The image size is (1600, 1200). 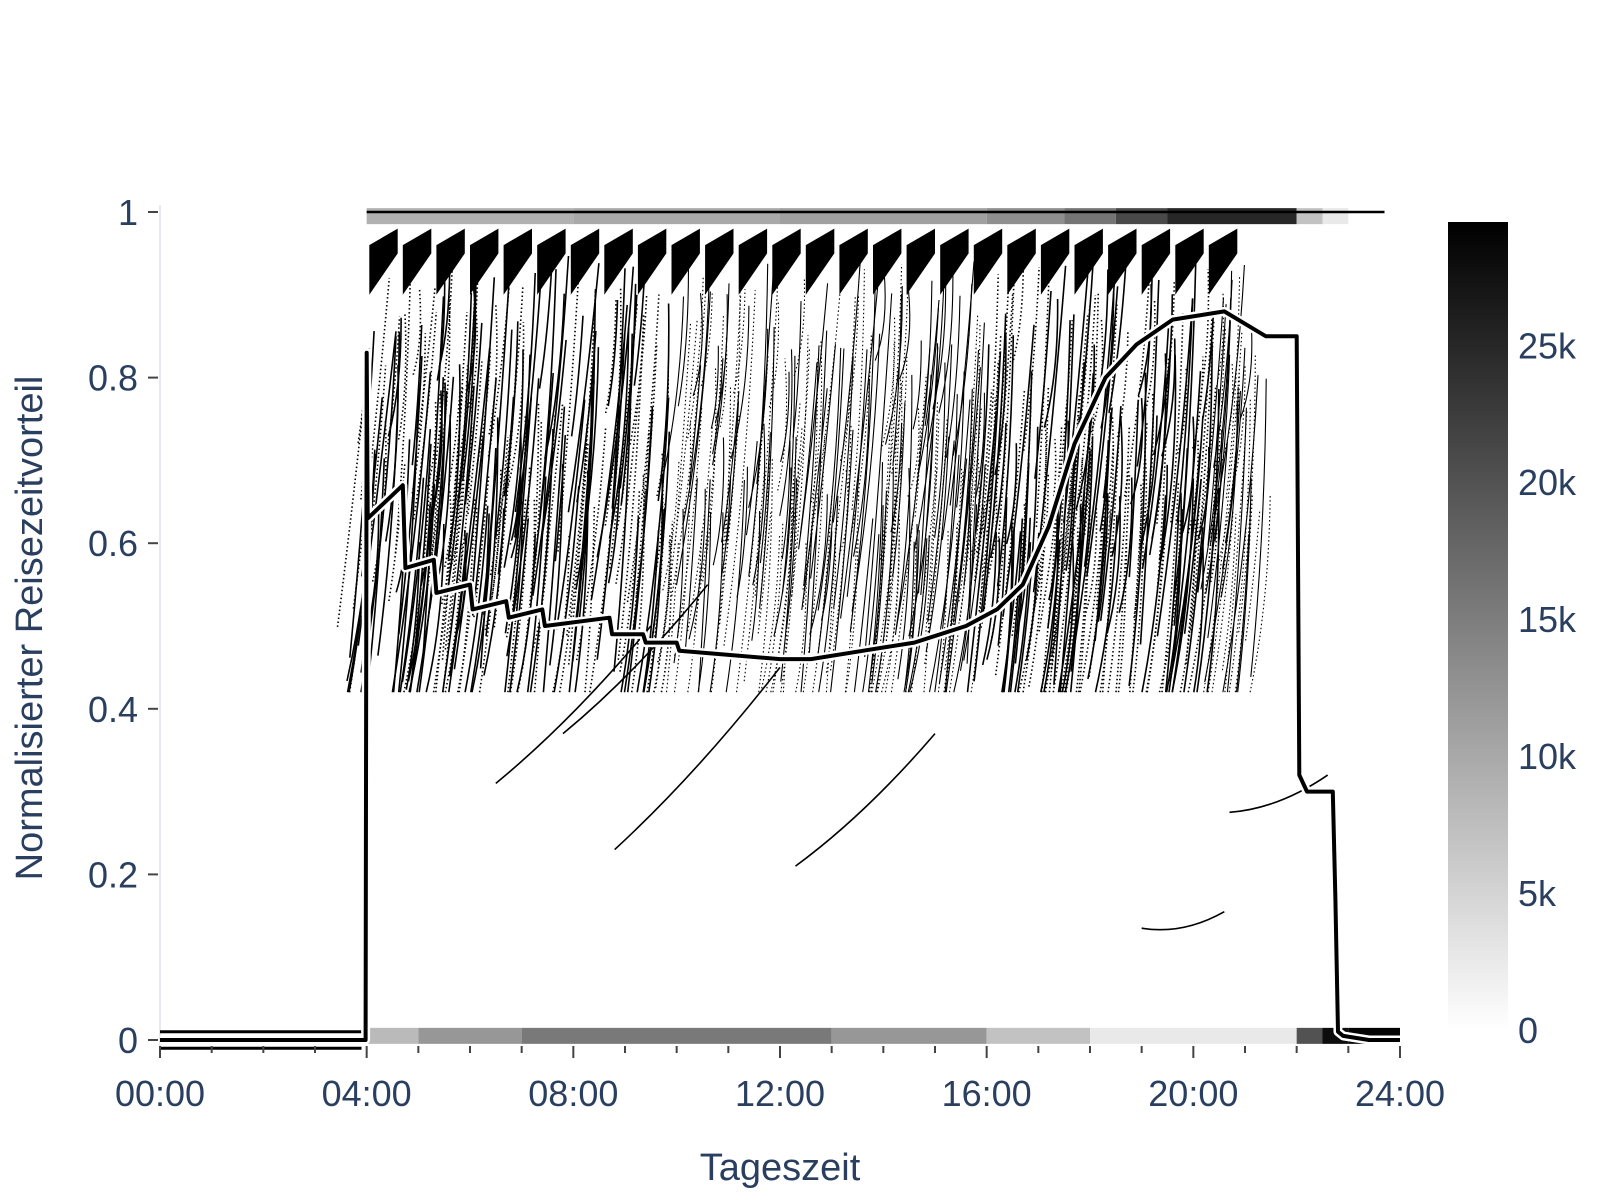 I want to click on x-tick-label: 04:00, so click(x=367, y=1093).